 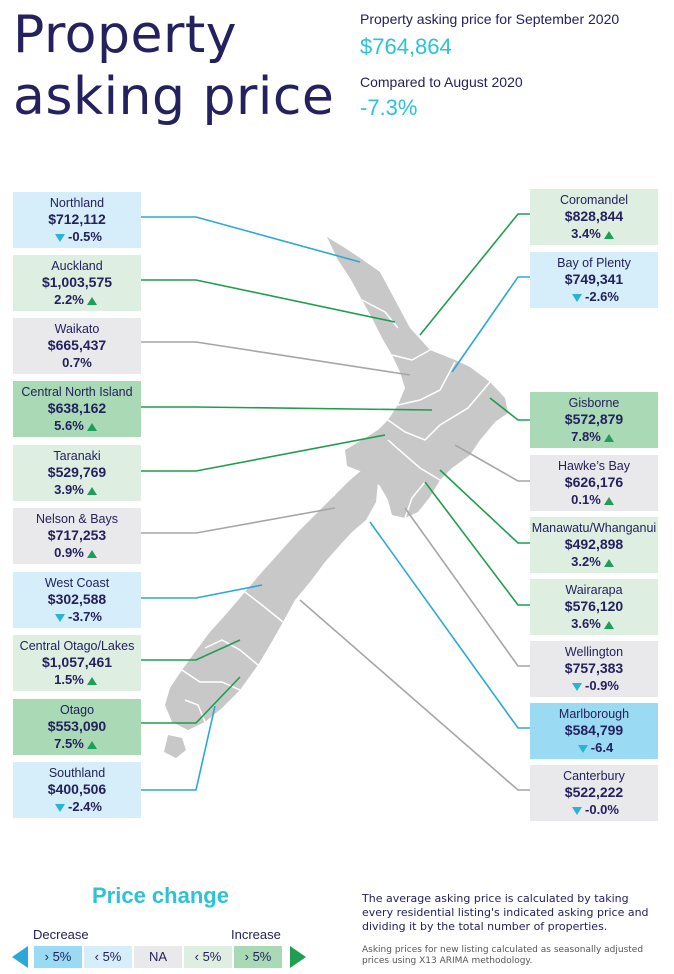 I want to click on comparison-label: Compared to August 2020, so click(x=441, y=82).